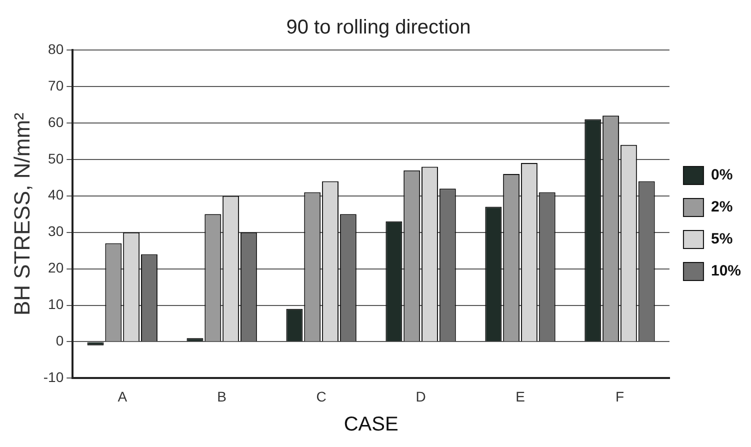 Image resolution: width=751 pixels, height=447 pixels. Describe the element at coordinates (222, 396) in the screenshot. I see `x-tick-label: B` at that location.